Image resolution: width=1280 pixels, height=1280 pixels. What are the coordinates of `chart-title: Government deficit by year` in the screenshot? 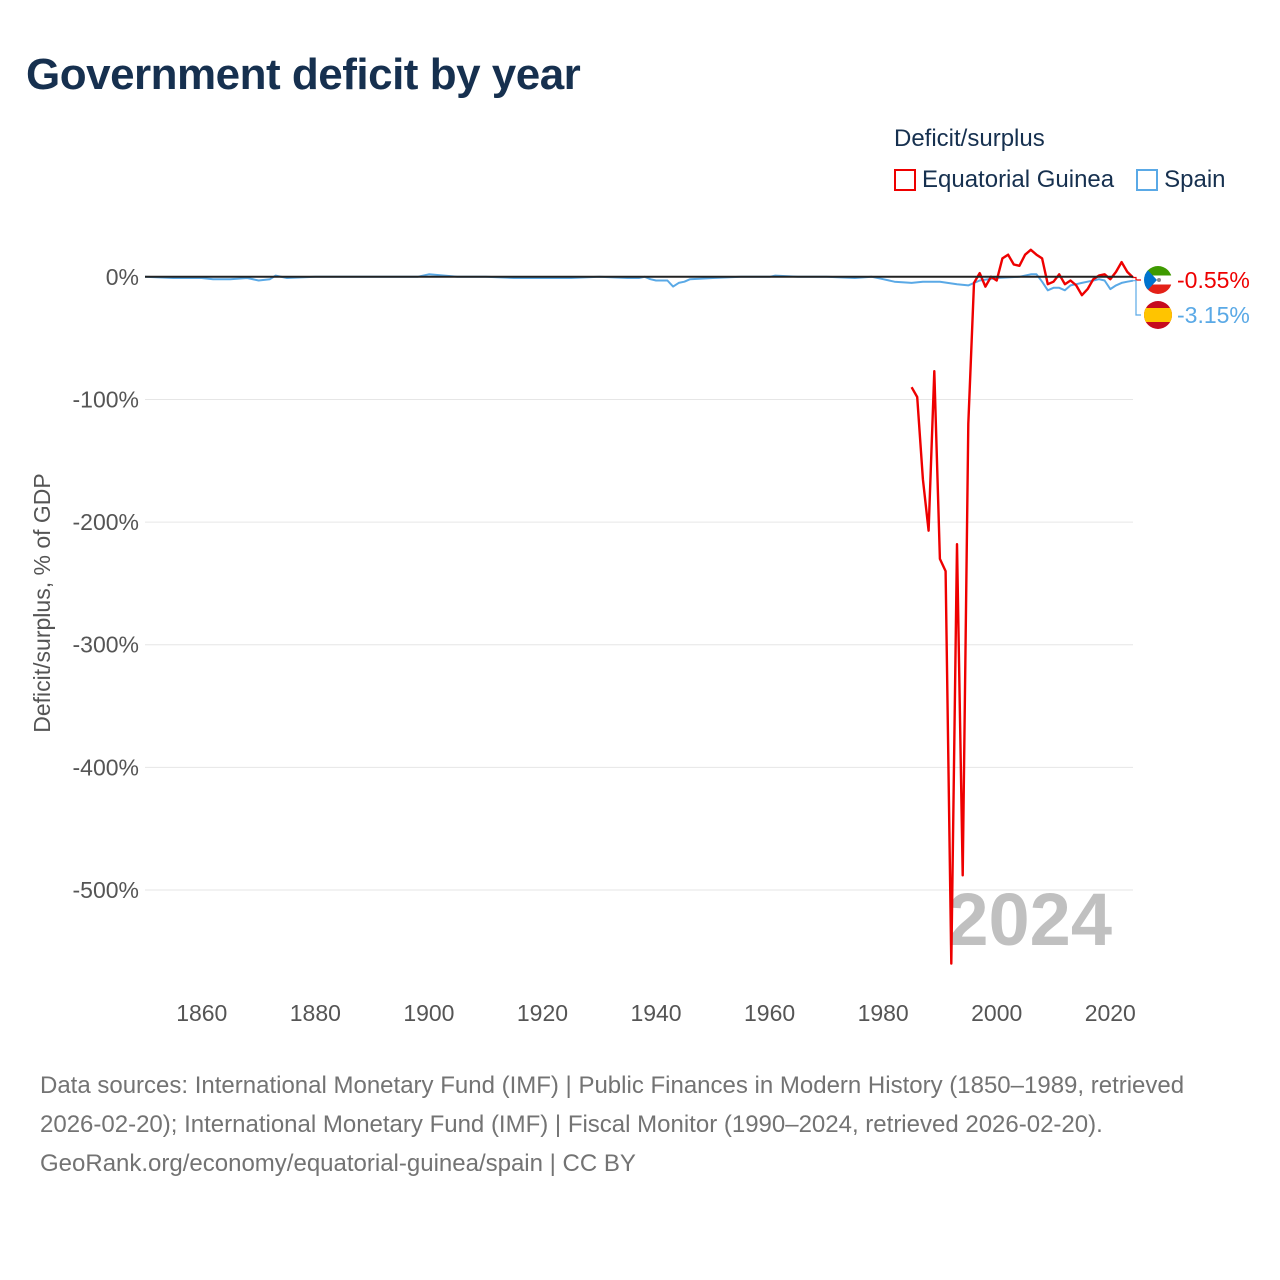 It's located at (303, 74).